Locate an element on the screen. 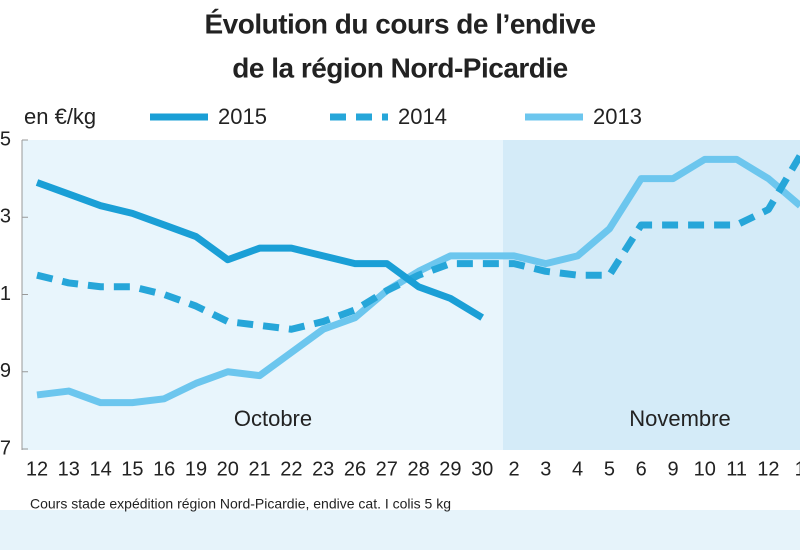 The image size is (800, 550). y-tick-label: 3 is located at coordinates (5, 217).